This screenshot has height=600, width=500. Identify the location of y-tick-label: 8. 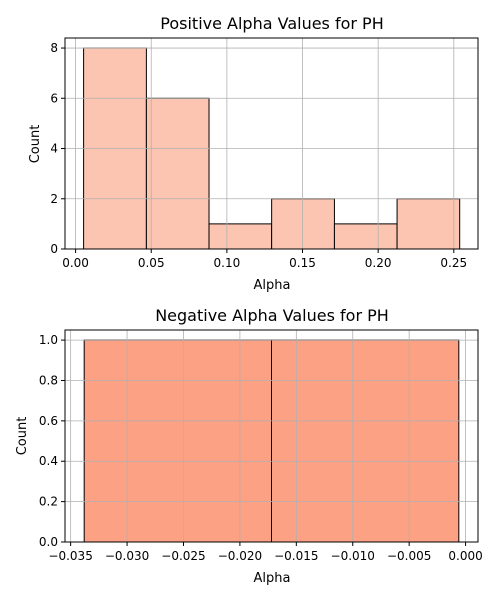
(54, 48).